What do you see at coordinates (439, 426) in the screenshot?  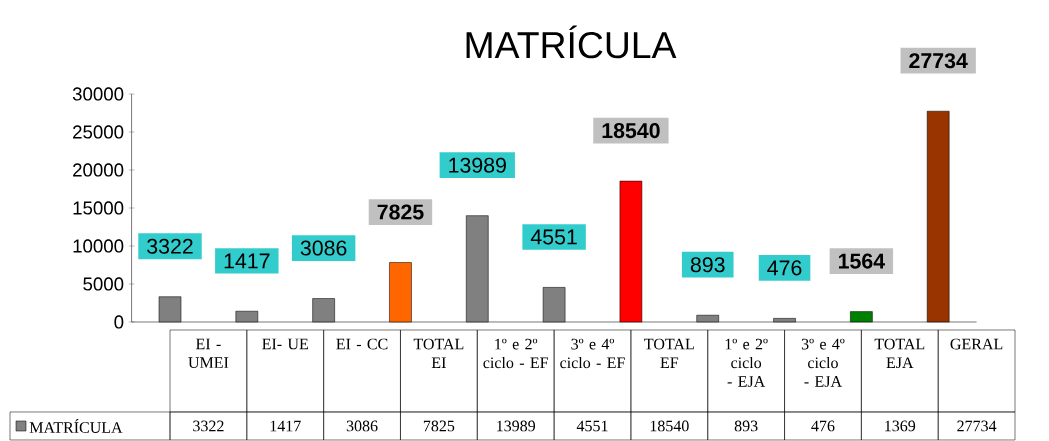 I see `data-label: 7825` at bounding box center [439, 426].